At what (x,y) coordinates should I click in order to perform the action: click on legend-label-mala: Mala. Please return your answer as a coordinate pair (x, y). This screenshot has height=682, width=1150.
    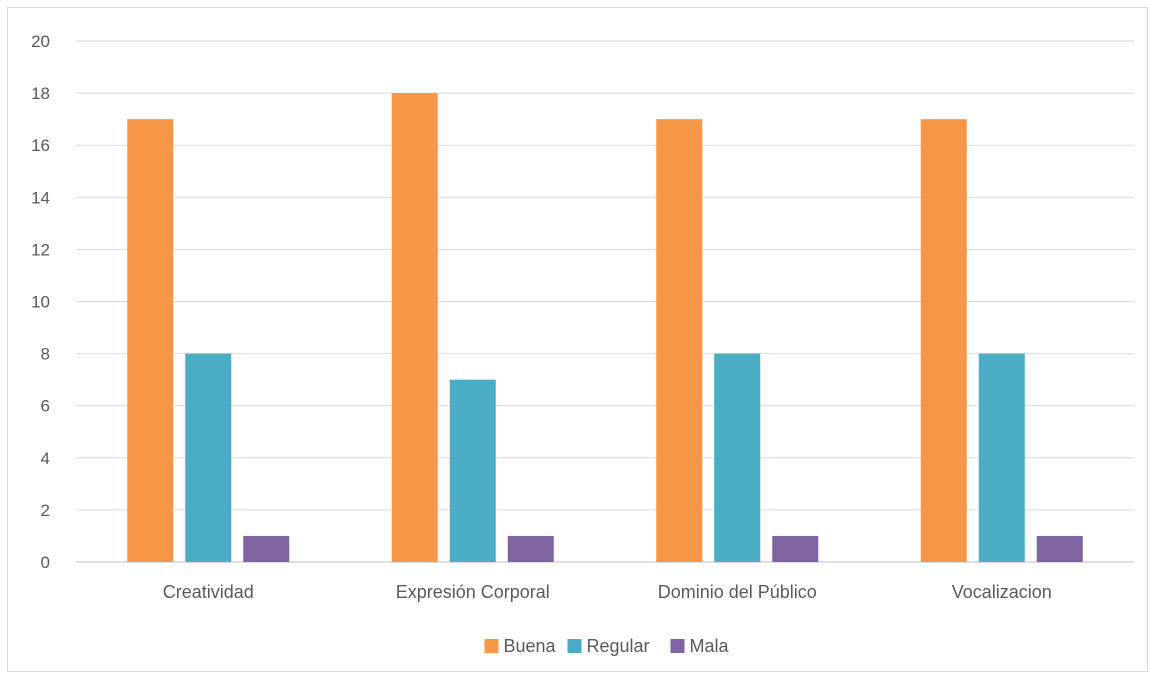
    Looking at the image, I should click on (710, 646).